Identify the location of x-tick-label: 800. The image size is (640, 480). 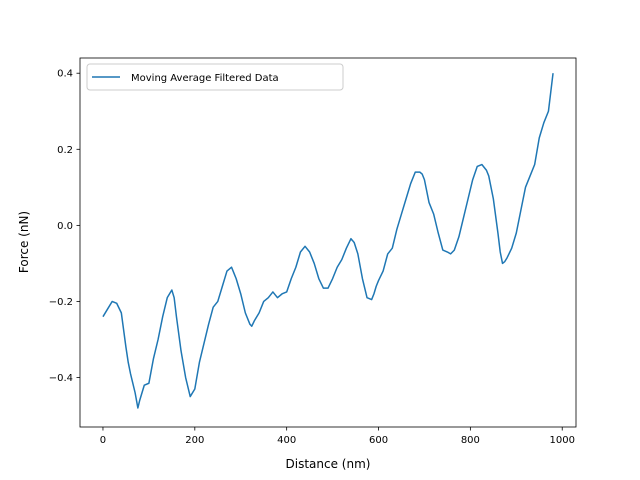
(470, 440).